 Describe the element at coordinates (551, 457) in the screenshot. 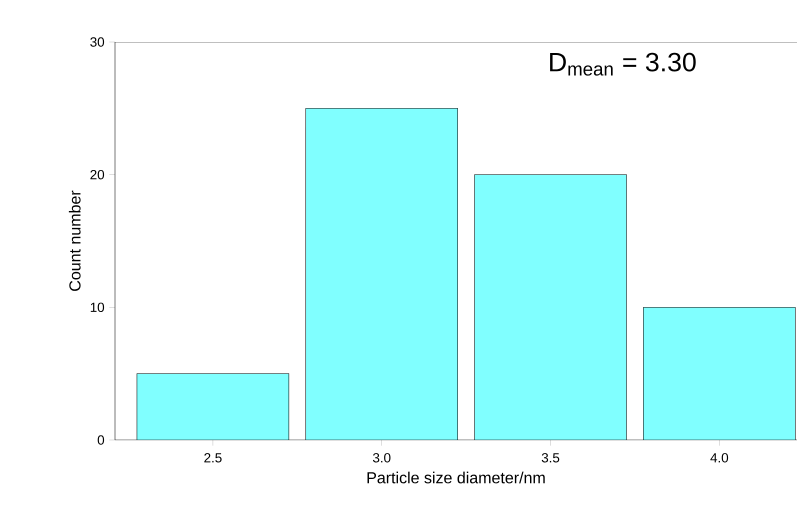

I see `x-tick-label: 3.5` at that location.